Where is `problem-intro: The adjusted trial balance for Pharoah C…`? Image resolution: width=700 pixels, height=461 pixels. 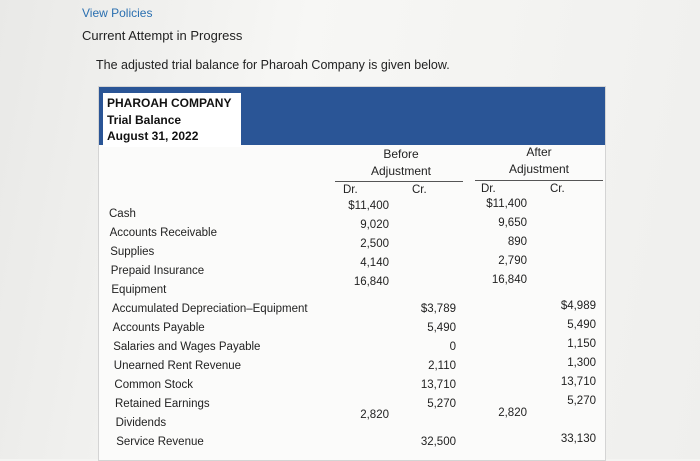
problem-intro: The adjusted trial balance for Pharoah C… is located at coordinates (273, 65).